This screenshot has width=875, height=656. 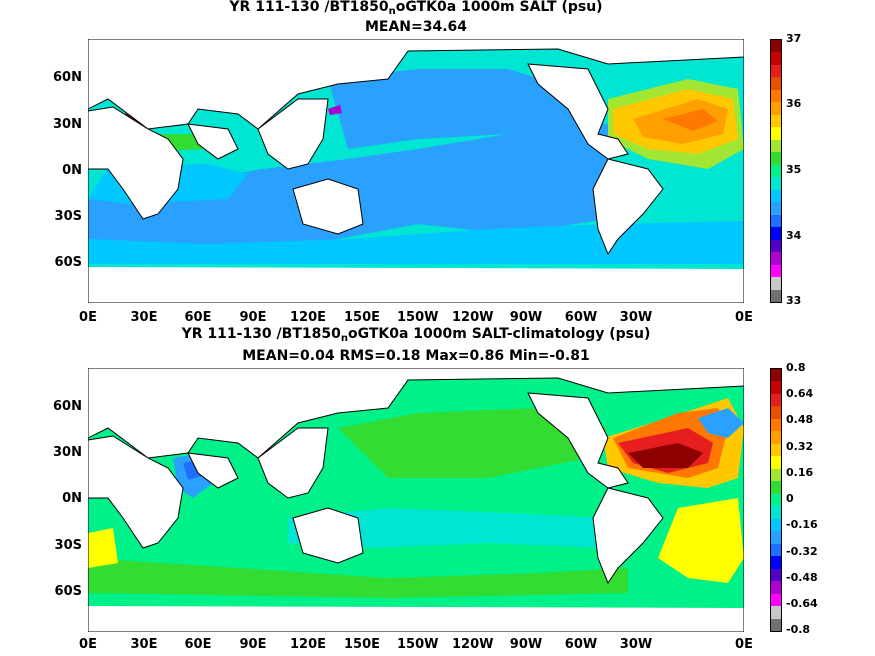 I want to click on panel2-field-south-atlantic-east, so click(x=103, y=548).